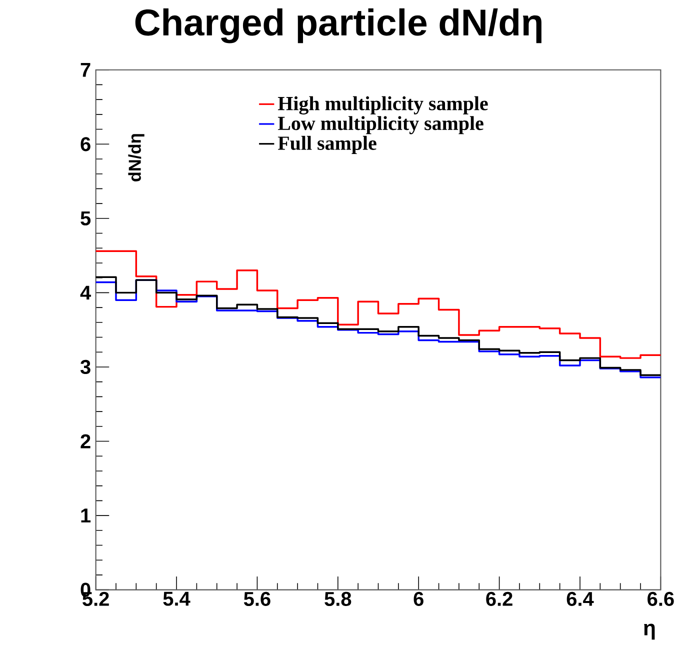 This screenshot has width=679, height=648. What do you see at coordinates (176, 599) in the screenshot?
I see `x-tick-label: 5.4` at bounding box center [176, 599].